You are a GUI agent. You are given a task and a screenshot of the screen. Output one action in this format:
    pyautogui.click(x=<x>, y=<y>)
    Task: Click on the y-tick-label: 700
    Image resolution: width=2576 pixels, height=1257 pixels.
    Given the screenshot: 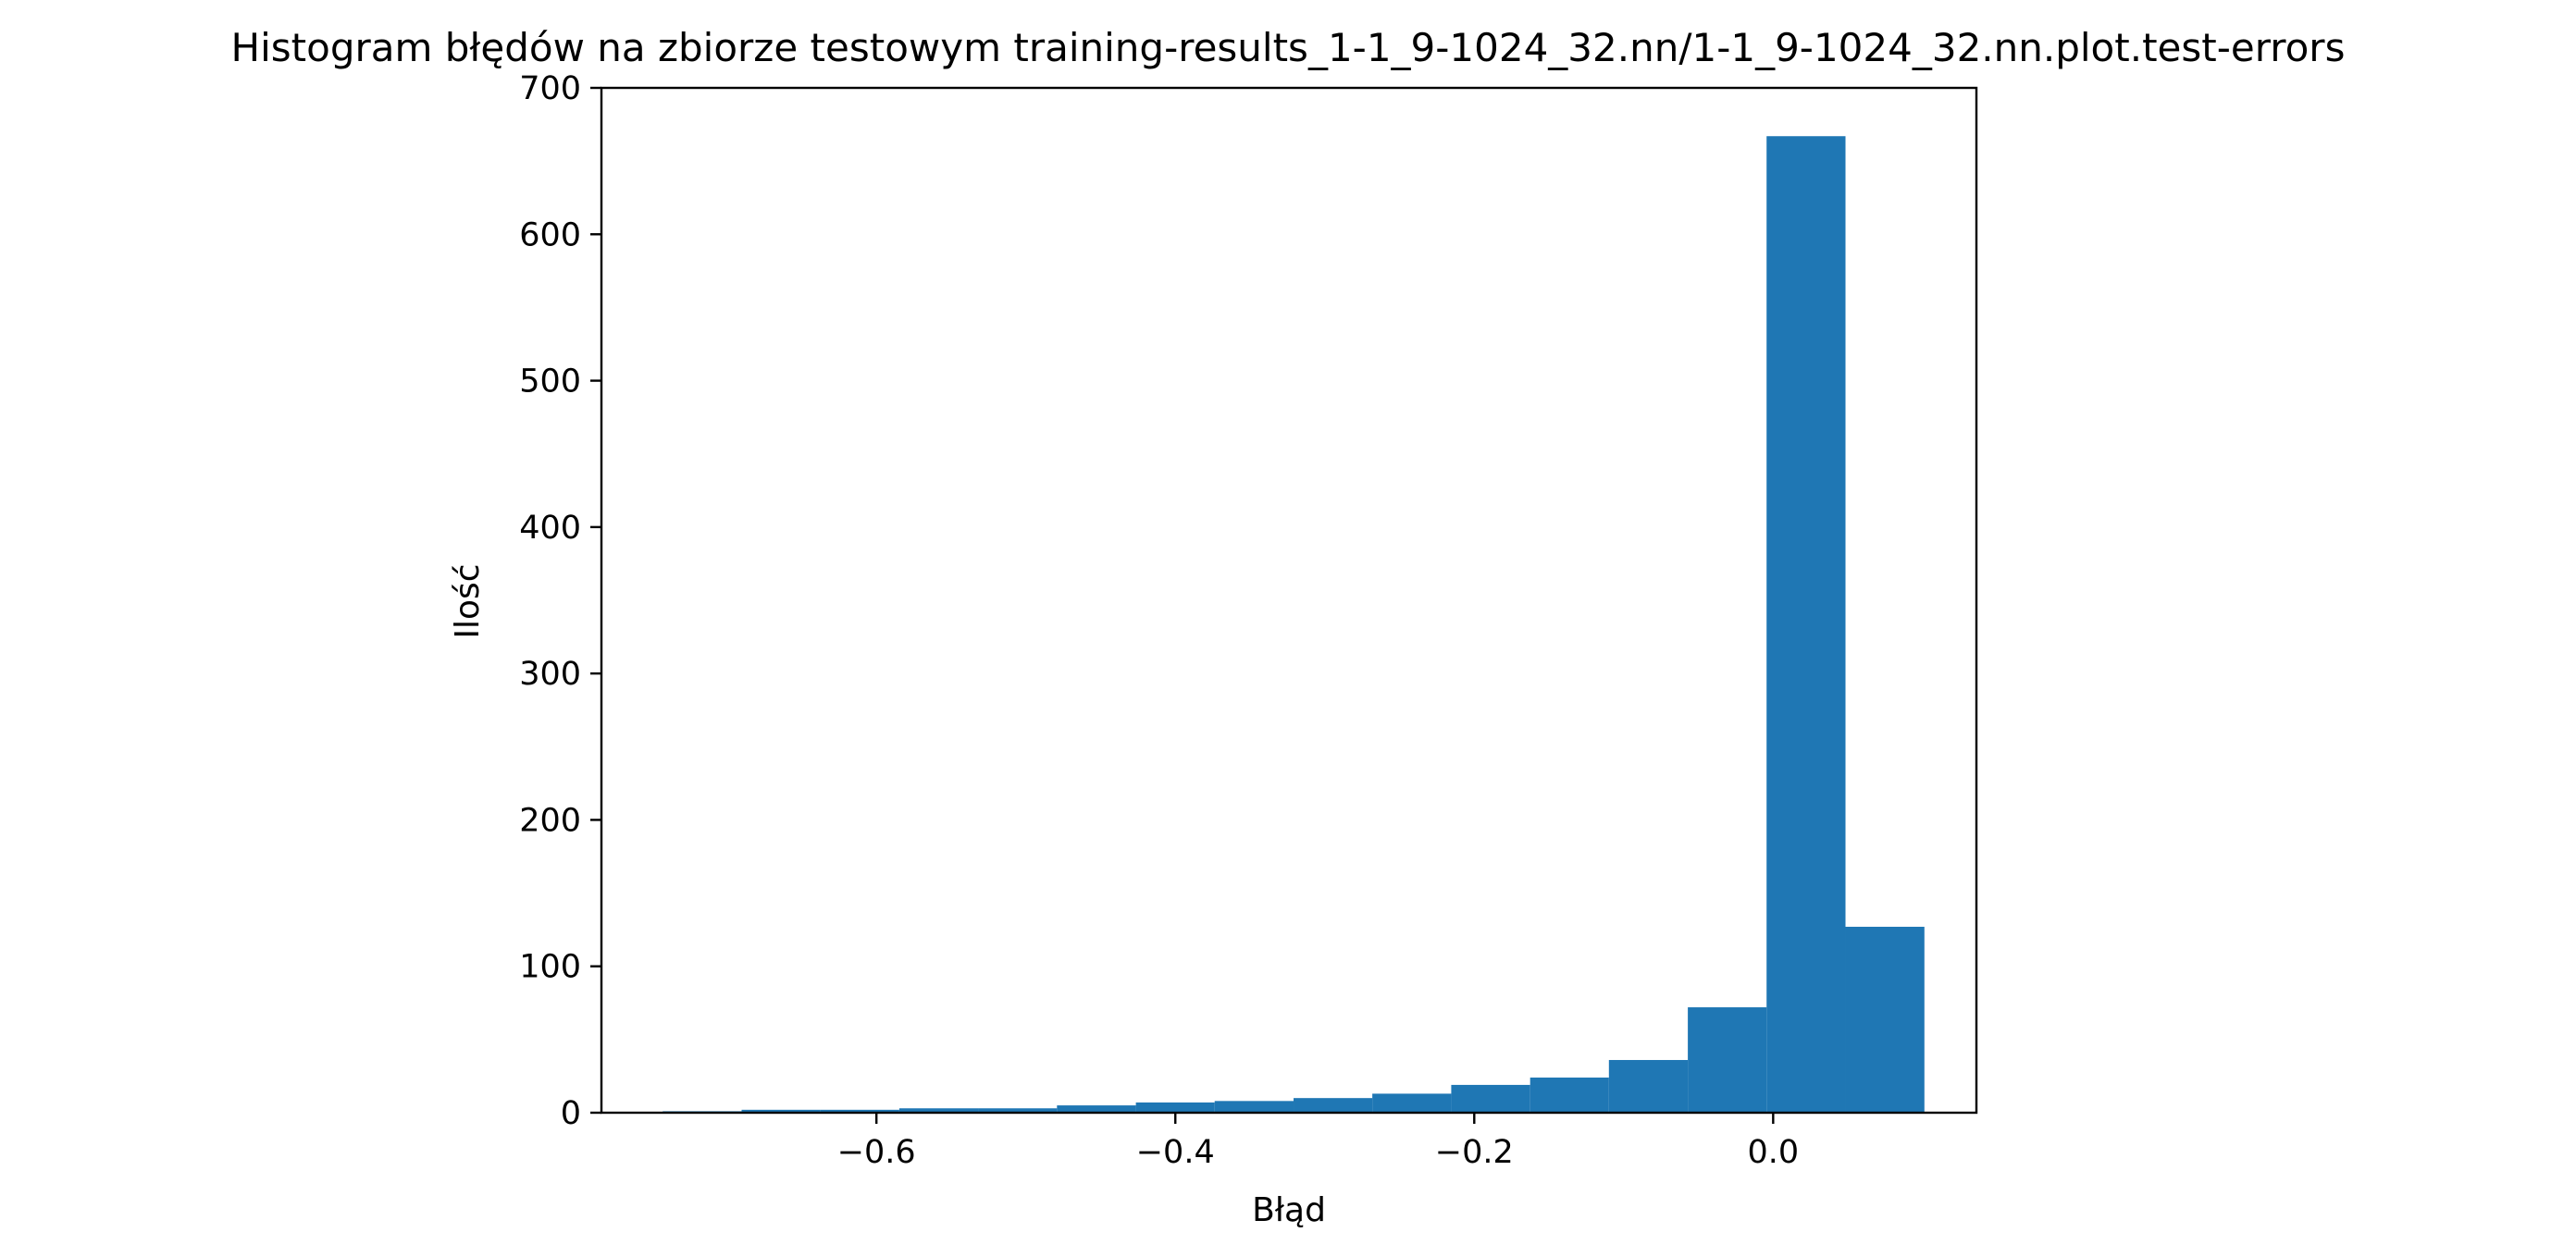 What is the action you would take?
    pyautogui.click(x=550, y=88)
    